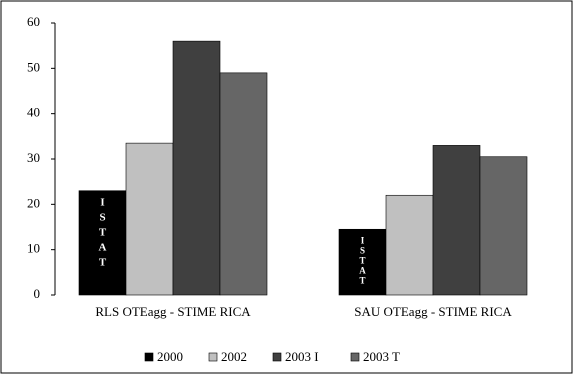 The width and height of the screenshot is (574, 375). Describe the element at coordinates (173, 311) in the screenshot. I see `x-tick-label: RLS OTEagg - STIME RICA` at that location.